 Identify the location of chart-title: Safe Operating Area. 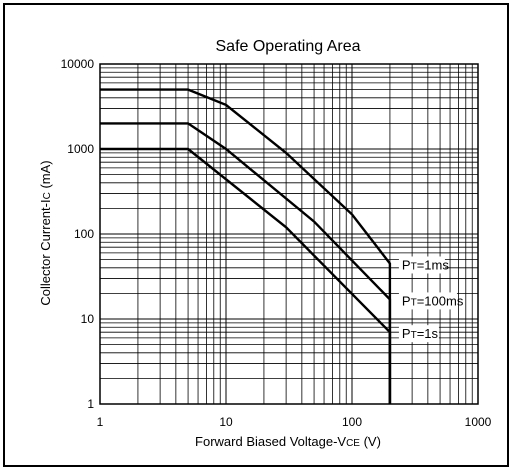
(288, 46).